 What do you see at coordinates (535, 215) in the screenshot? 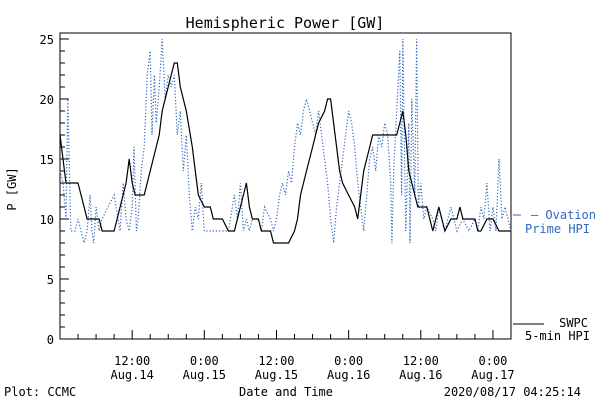
I see `legend-ovation-dash: —` at bounding box center [535, 215].